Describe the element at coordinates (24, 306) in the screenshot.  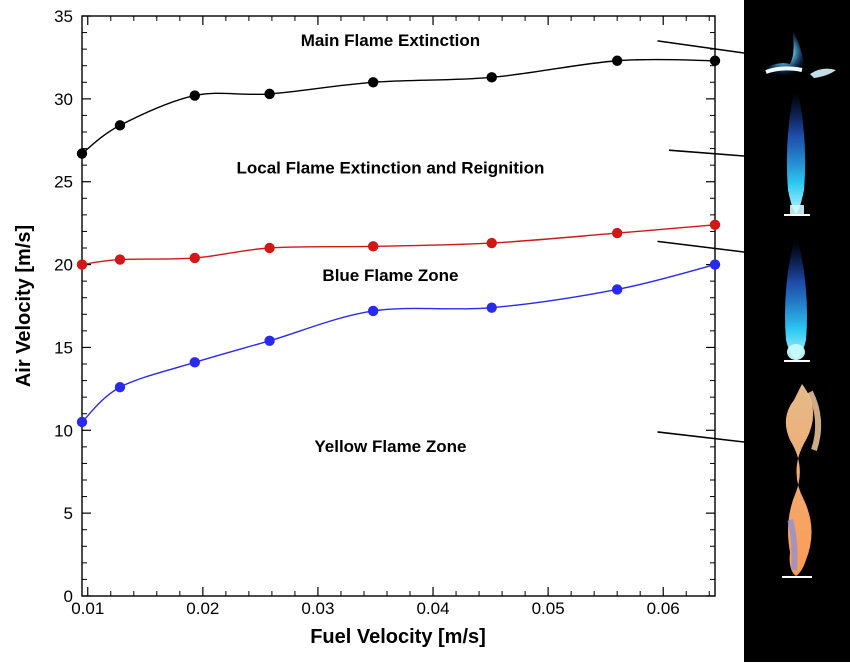
I see `y-axis-title: Air Velocity [m/s]` at that location.